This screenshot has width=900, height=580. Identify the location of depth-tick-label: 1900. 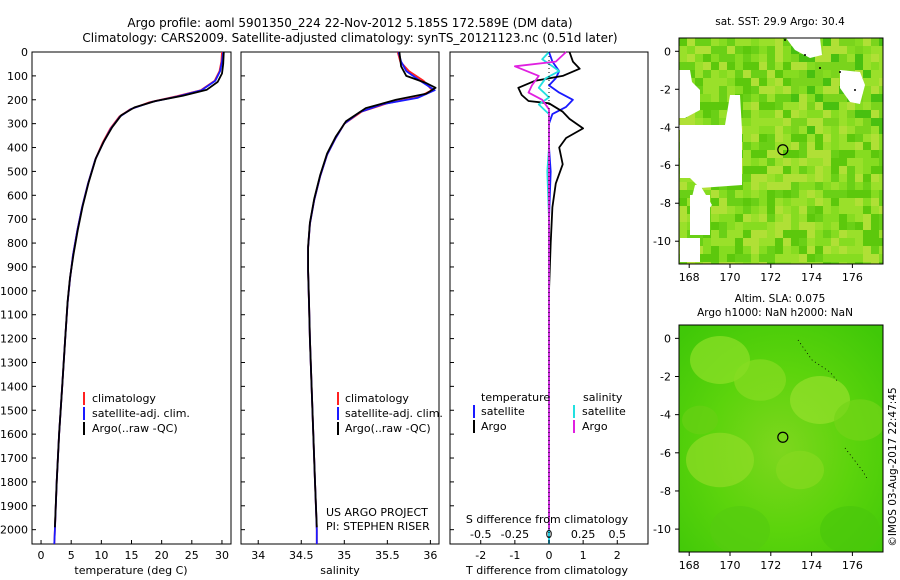
(14, 506).